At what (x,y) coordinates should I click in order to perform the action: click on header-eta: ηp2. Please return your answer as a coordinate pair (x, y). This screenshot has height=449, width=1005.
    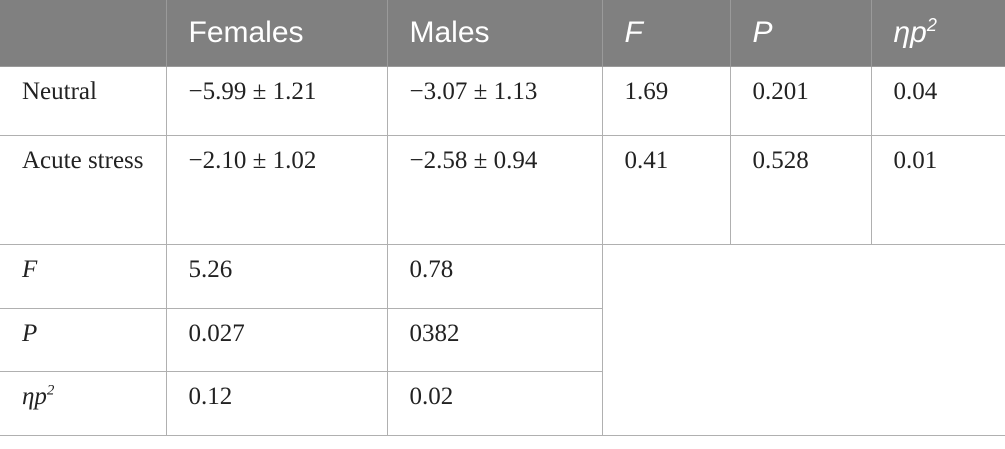
    Looking at the image, I should click on (937, 33).